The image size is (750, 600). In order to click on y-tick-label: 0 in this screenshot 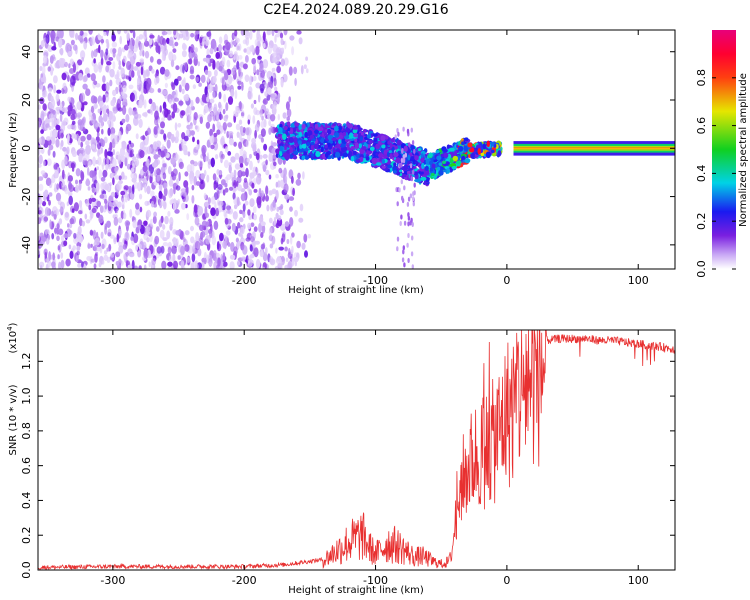, I will do `click(26, 148)`.